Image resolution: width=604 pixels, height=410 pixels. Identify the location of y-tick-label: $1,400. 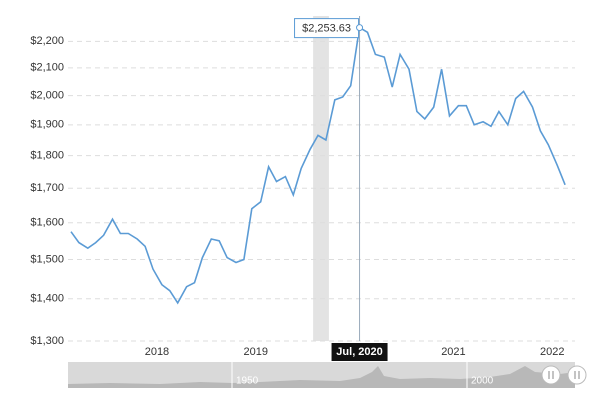
(47, 299).